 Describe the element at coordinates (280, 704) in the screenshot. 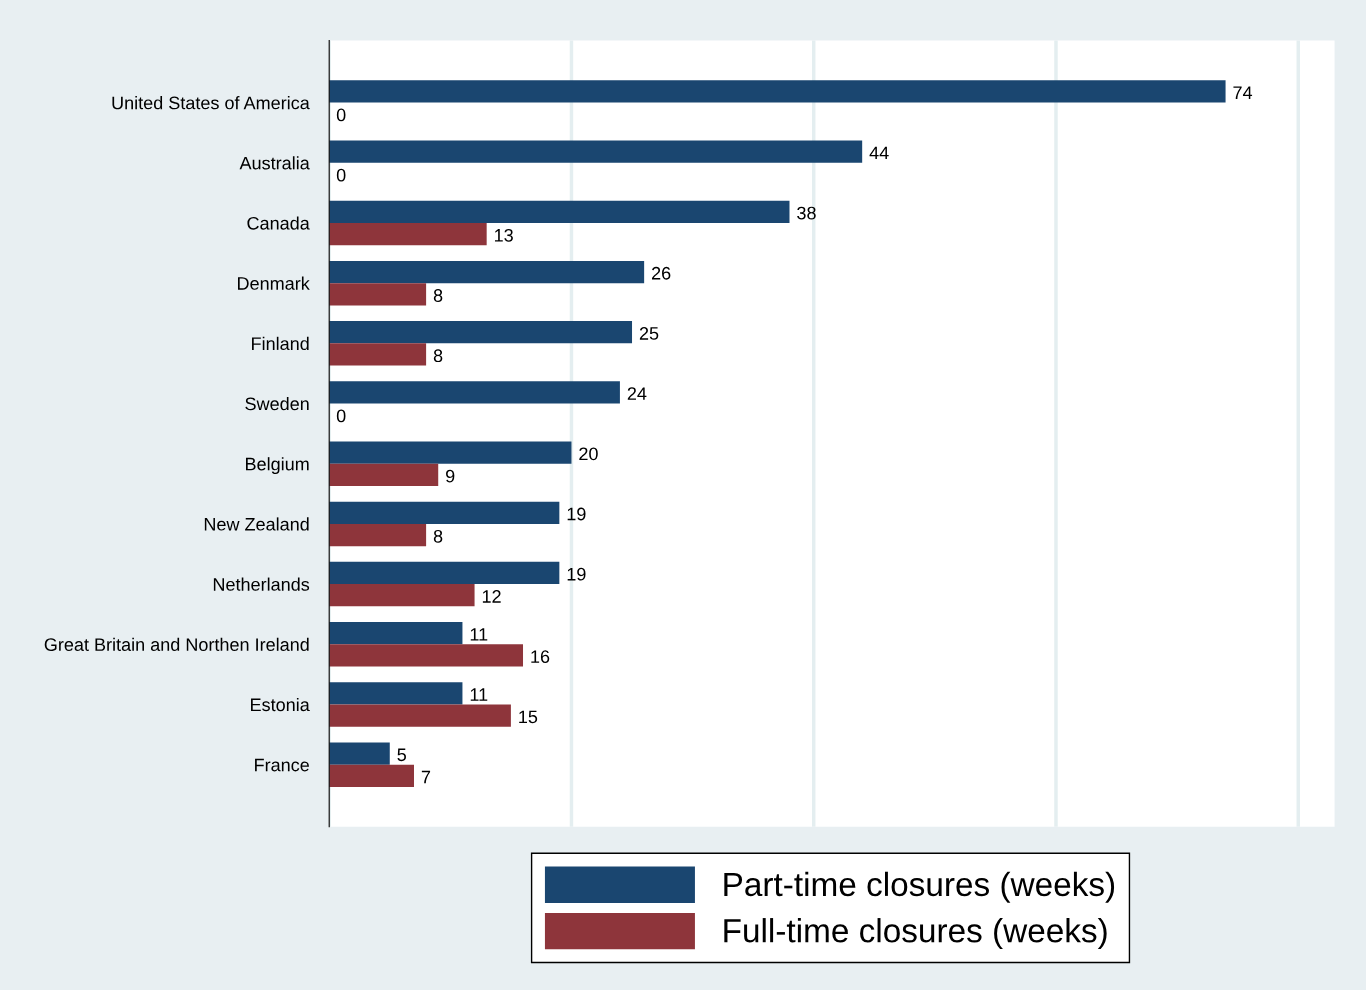

I see `y-tick-label: Estonia` at that location.